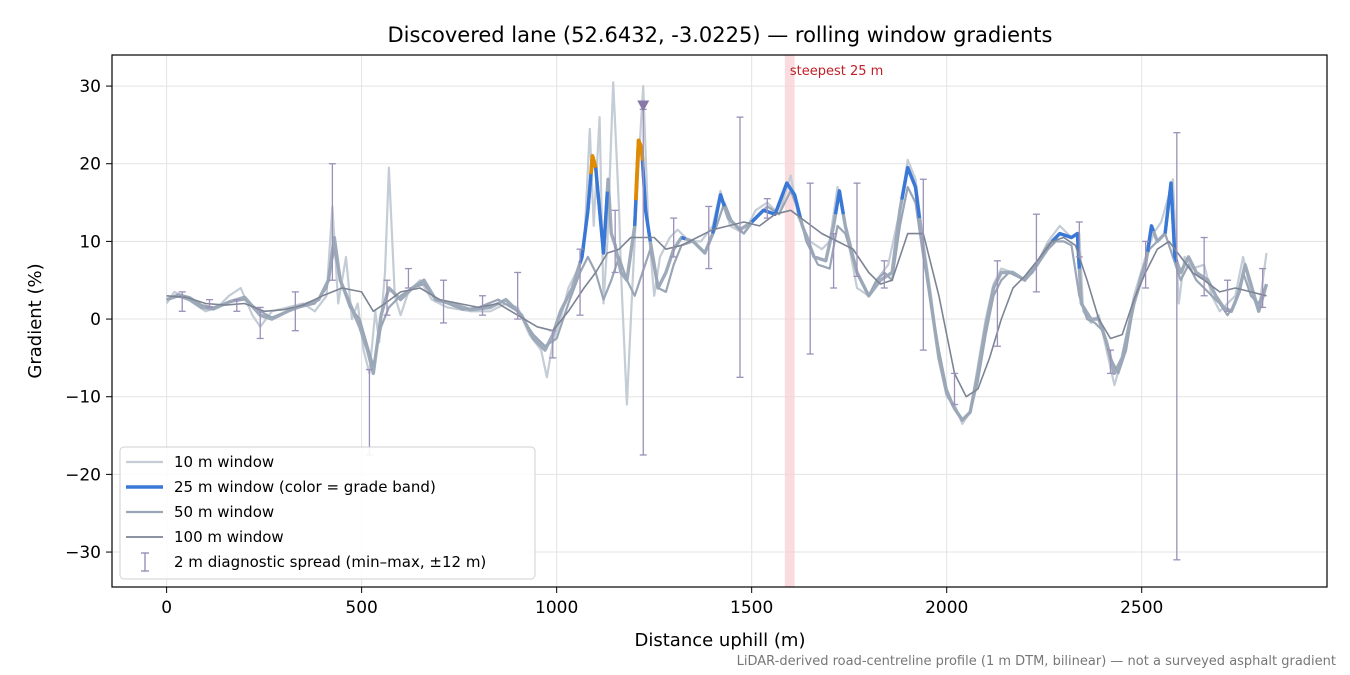 The image size is (1350, 675). Describe the element at coordinates (643, 106) in the screenshot. I see `peak-marker` at that location.